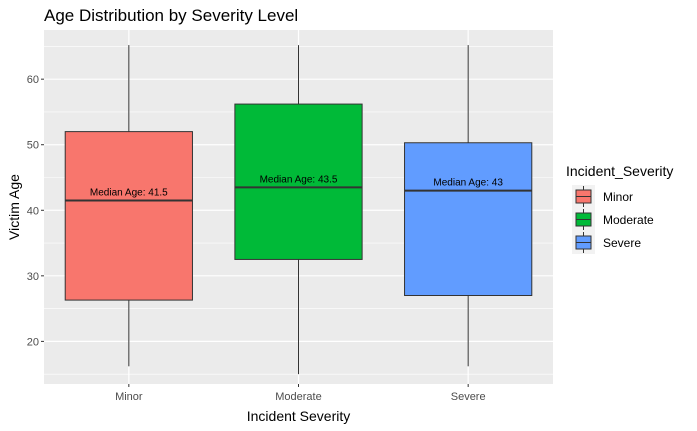  Describe the element at coordinates (33, 277) in the screenshot. I see `y-tick-label: 30` at that location.